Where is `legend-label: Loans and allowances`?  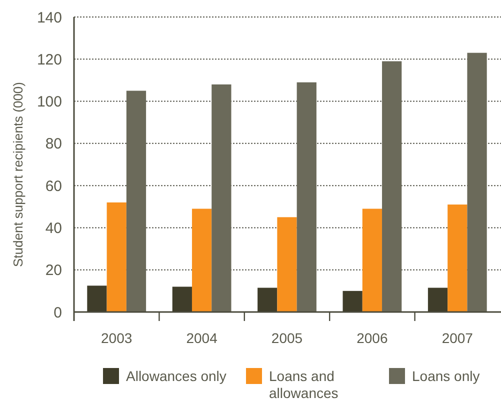 legend-label: Loans and allowances is located at coordinates (303, 384).